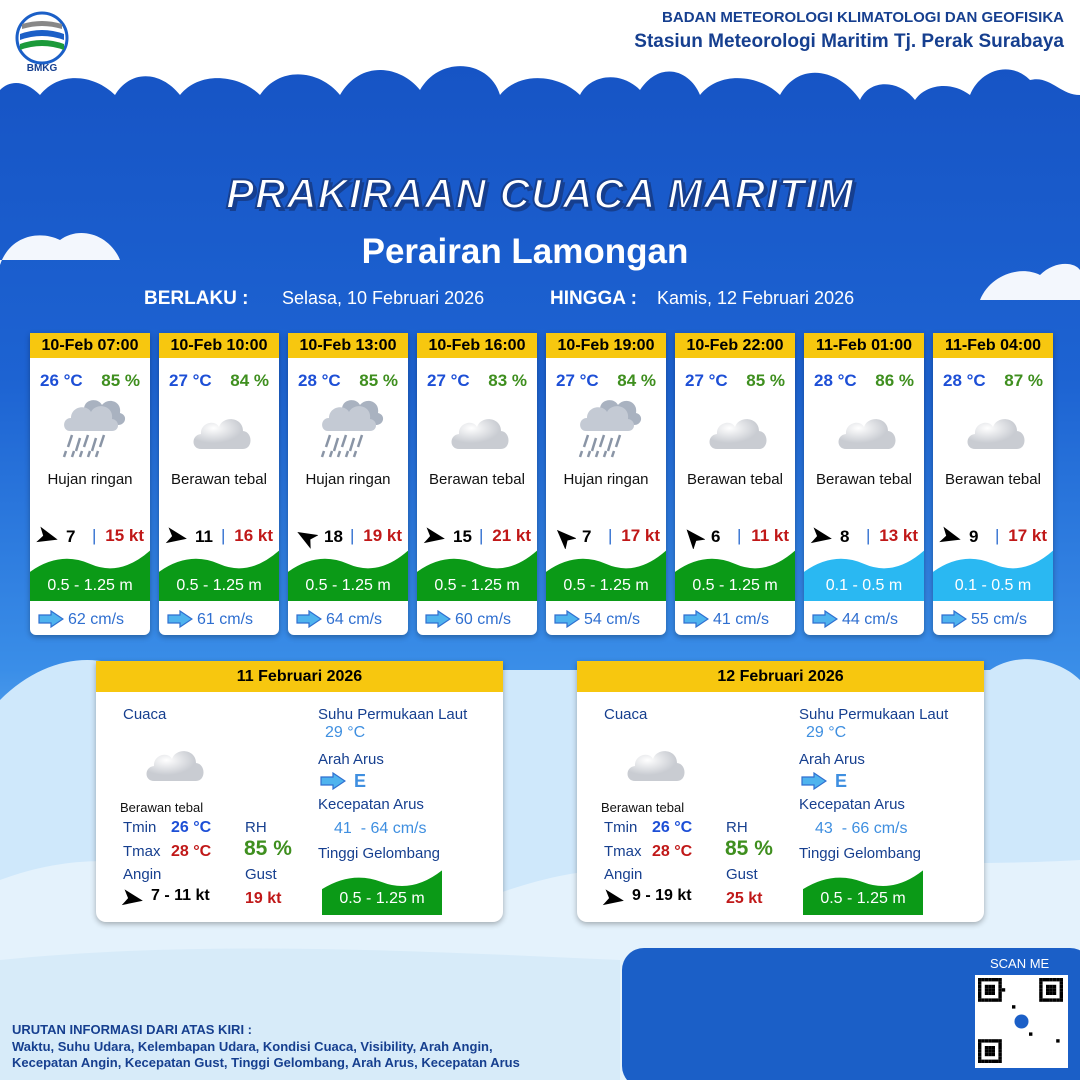 The width and height of the screenshot is (1080, 1080). What do you see at coordinates (780, 676) in the screenshot?
I see `summary-date: 12 Februari 2026` at bounding box center [780, 676].